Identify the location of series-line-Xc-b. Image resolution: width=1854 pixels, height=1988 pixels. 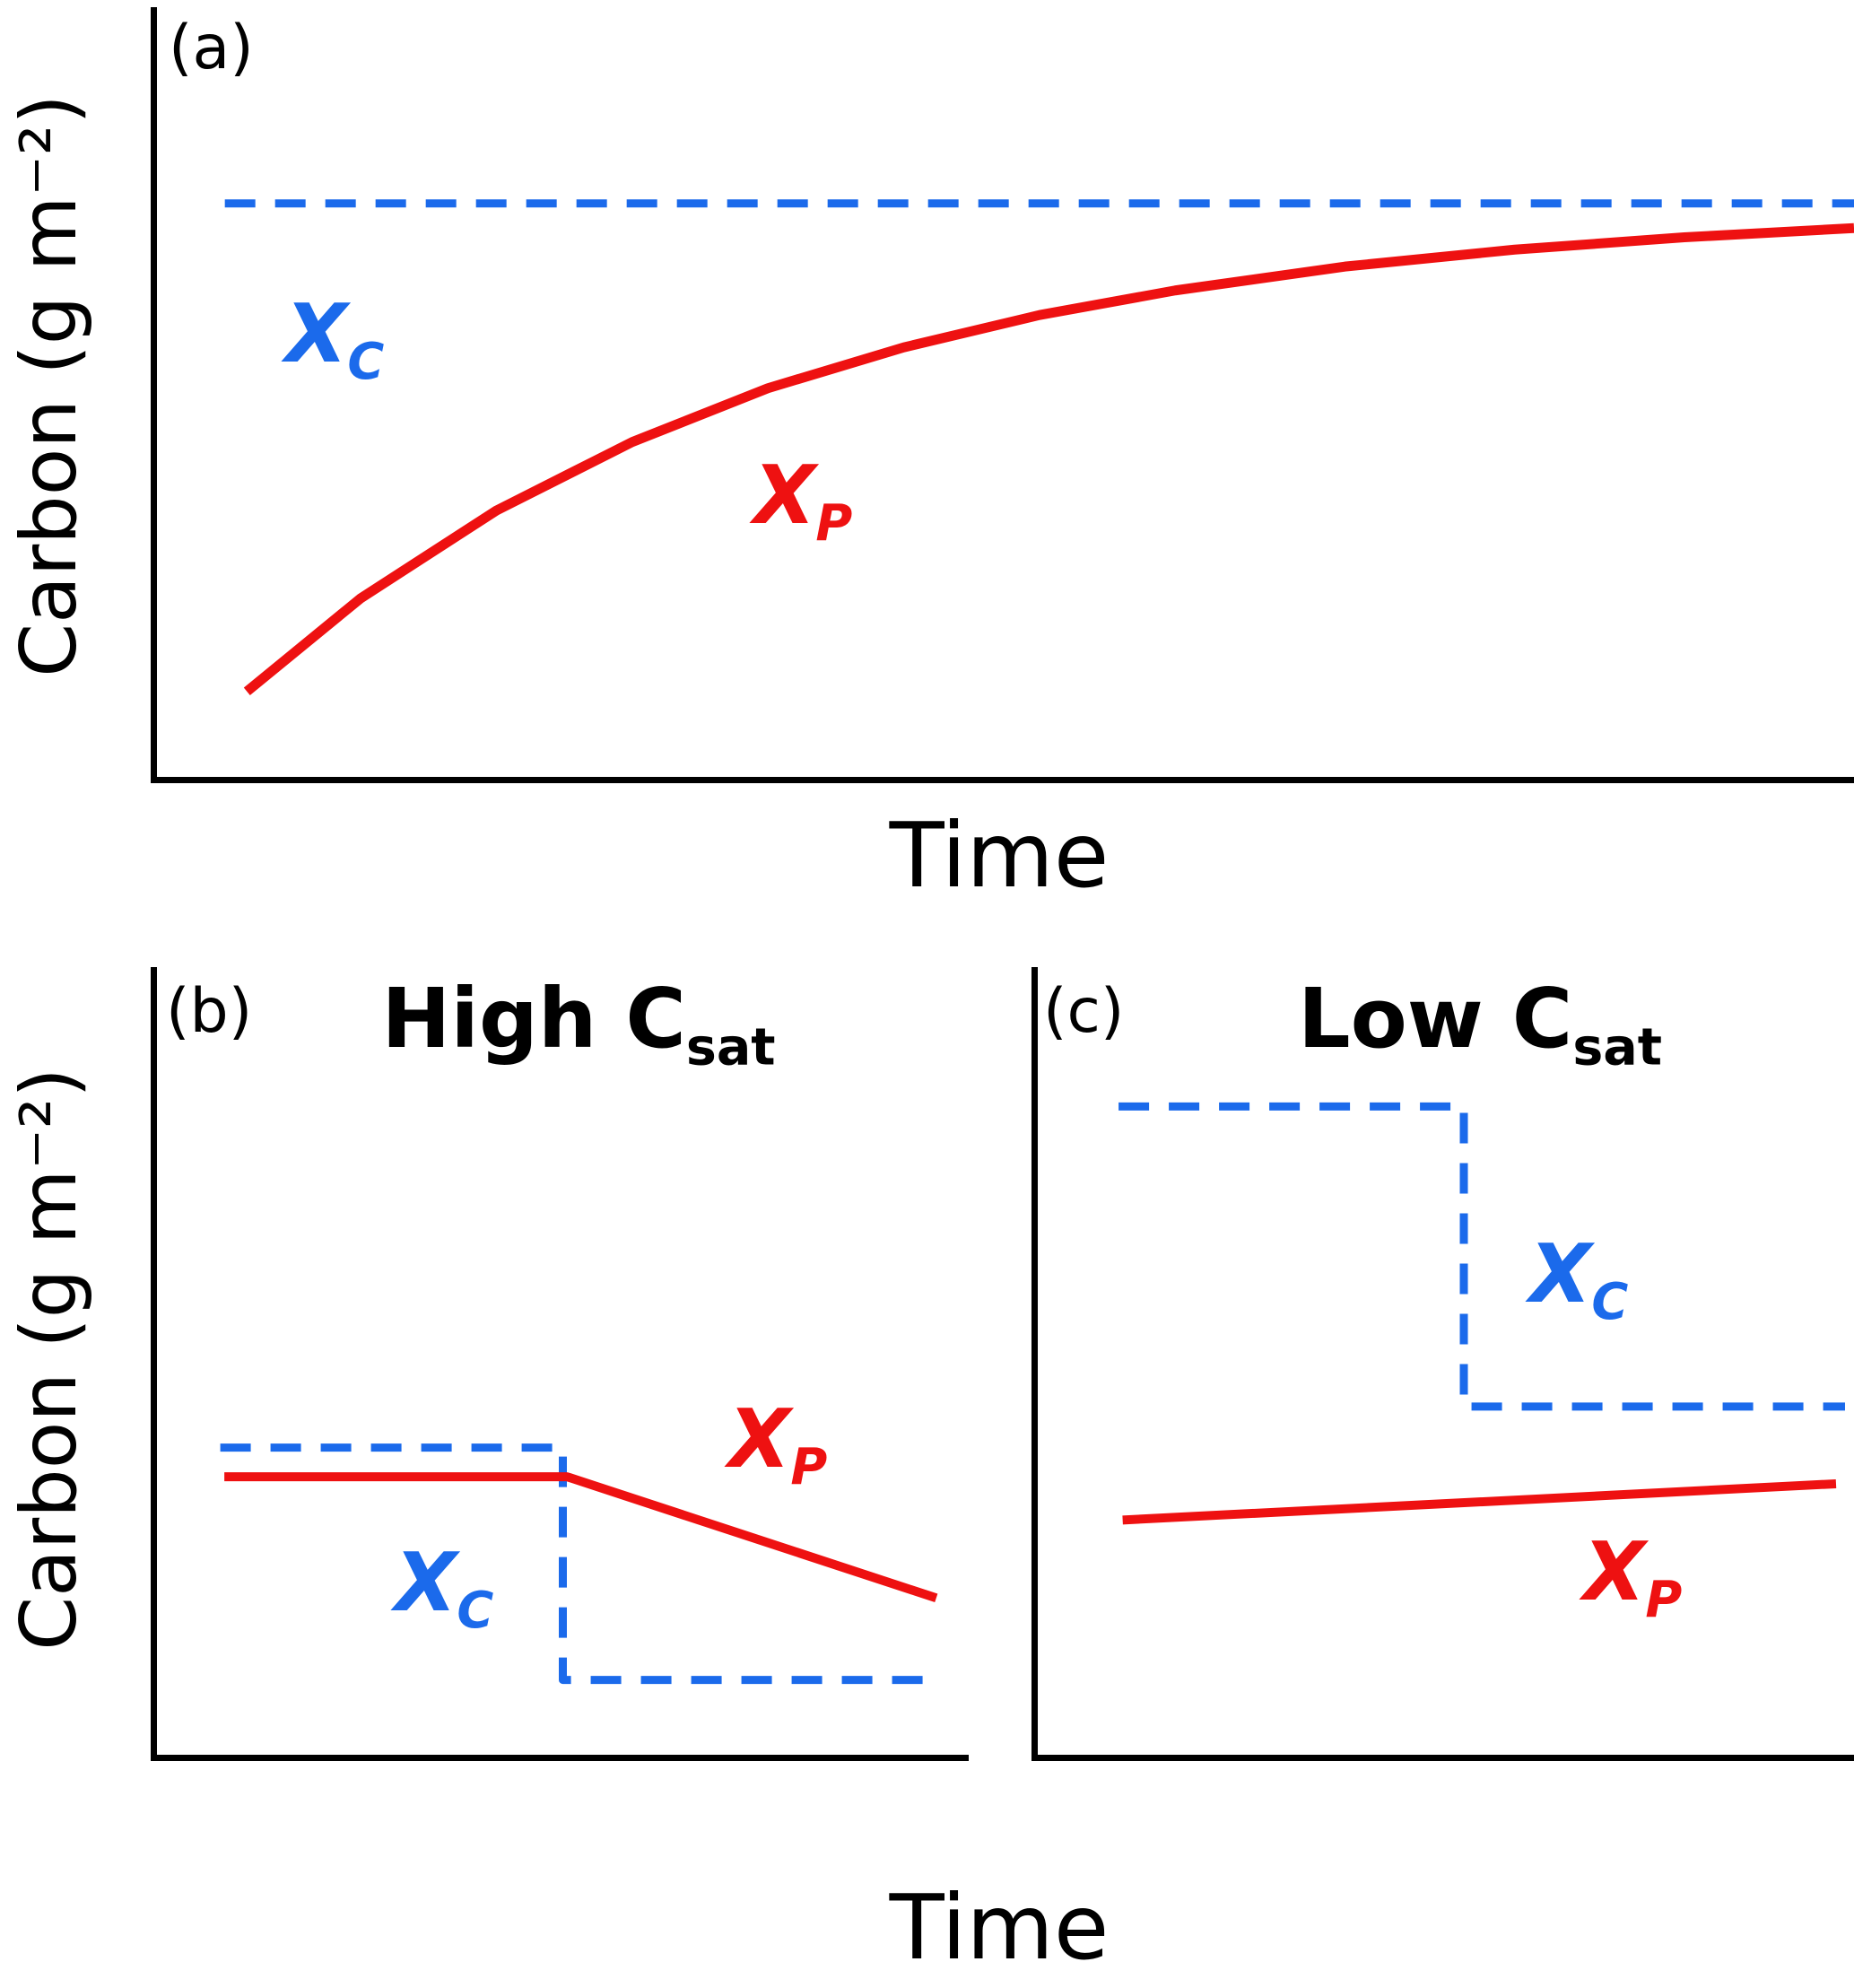
(578, 1564).